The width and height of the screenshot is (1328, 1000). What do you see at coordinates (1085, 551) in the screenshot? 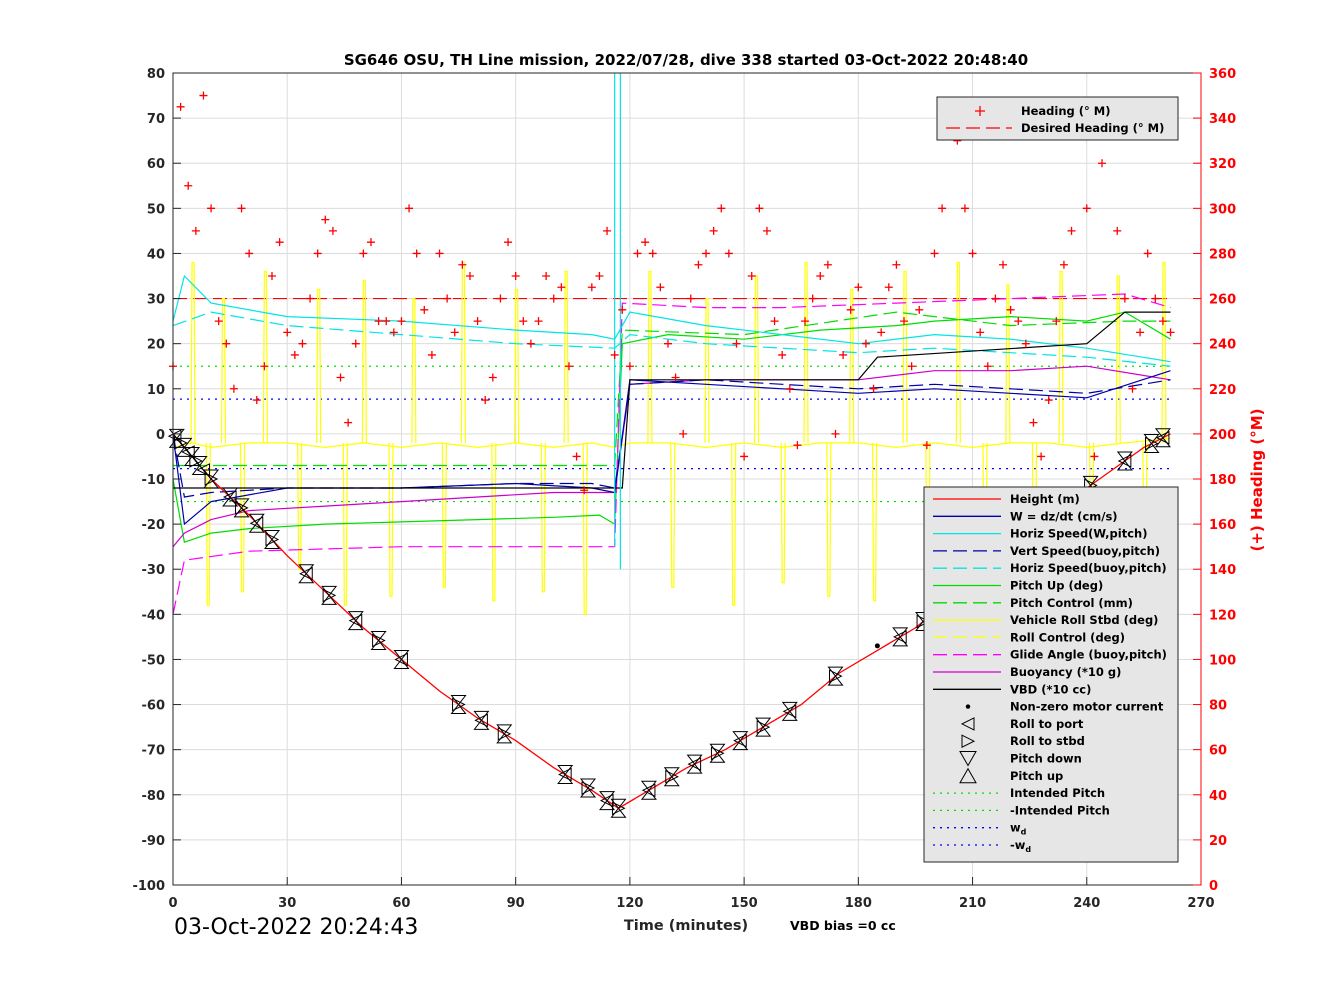
I see `legend-label: Vert Speed(buoy,pitch)` at bounding box center [1085, 551].